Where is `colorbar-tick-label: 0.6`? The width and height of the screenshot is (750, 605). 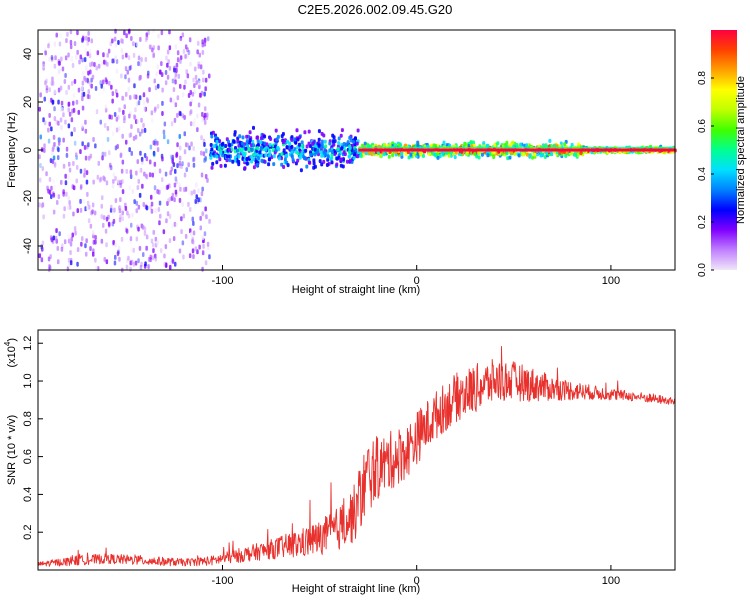
colorbar-tick-label: 0.6 is located at coordinates (702, 126).